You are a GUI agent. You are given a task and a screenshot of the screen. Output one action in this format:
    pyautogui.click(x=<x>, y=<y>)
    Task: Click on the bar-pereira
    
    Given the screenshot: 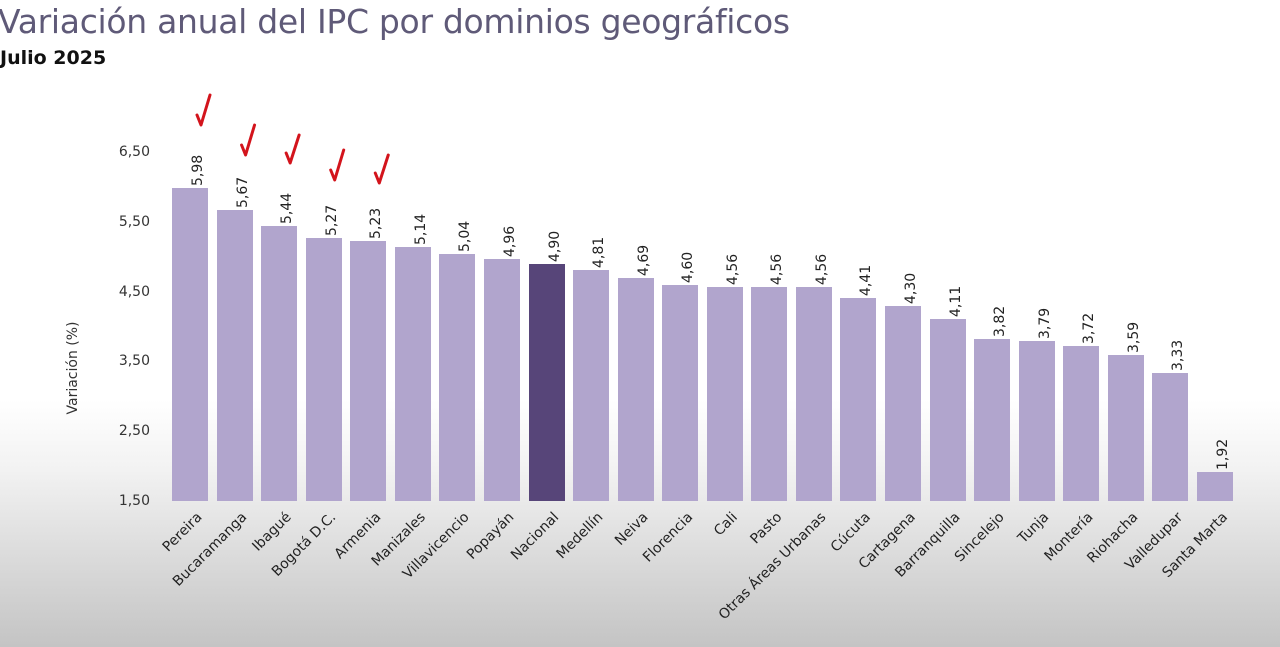 What is the action you would take?
    pyautogui.click(x=190, y=344)
    